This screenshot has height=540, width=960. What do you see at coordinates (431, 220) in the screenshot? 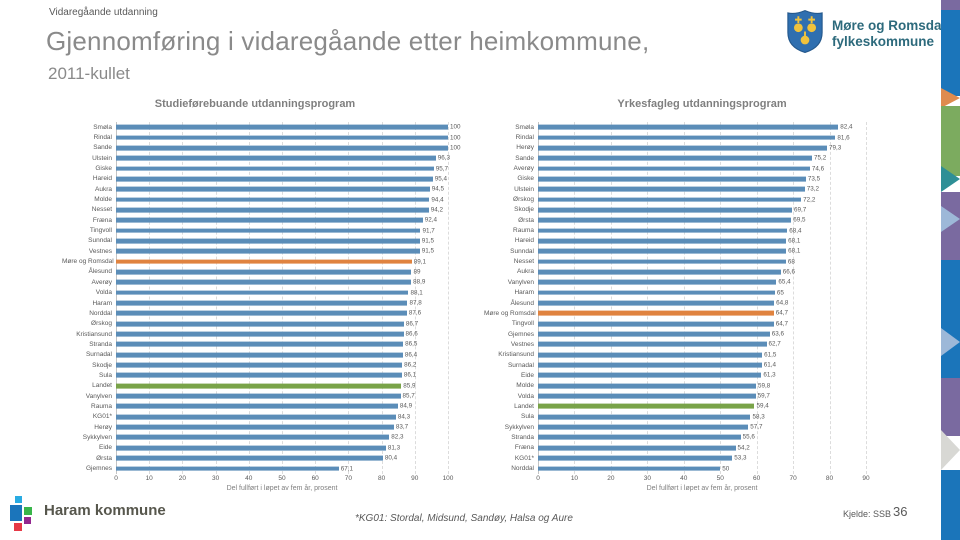
I see `bar-value-label: 92,4` at bounding box center [431, 220].